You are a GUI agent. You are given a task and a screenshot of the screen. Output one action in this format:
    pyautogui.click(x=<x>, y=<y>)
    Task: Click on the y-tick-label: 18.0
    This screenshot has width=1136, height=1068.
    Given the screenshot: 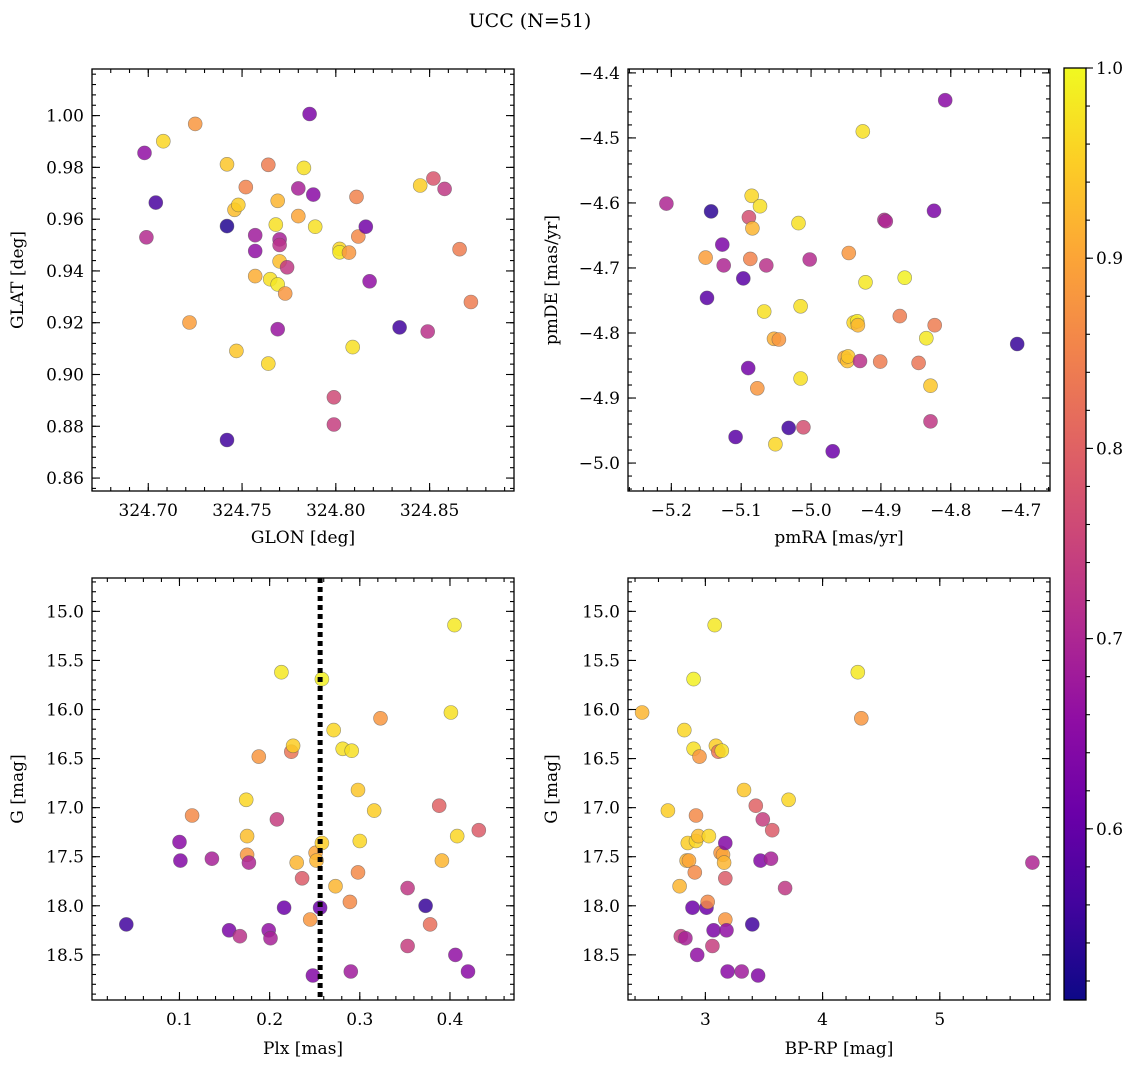 What is the action you would take?
    pyautogui.click(x=65, y=907)
    